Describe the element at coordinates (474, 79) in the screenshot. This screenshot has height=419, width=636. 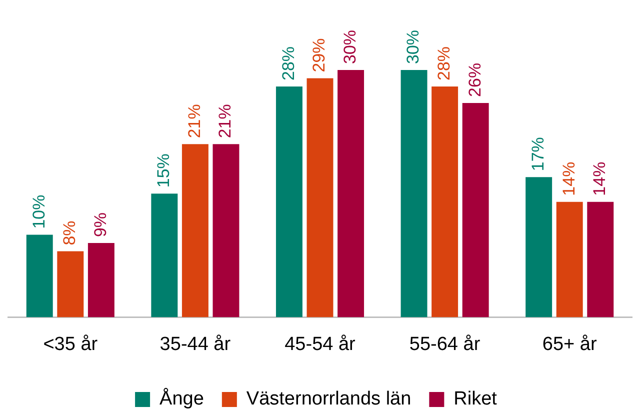
I see `data-label: 26%` at that location.